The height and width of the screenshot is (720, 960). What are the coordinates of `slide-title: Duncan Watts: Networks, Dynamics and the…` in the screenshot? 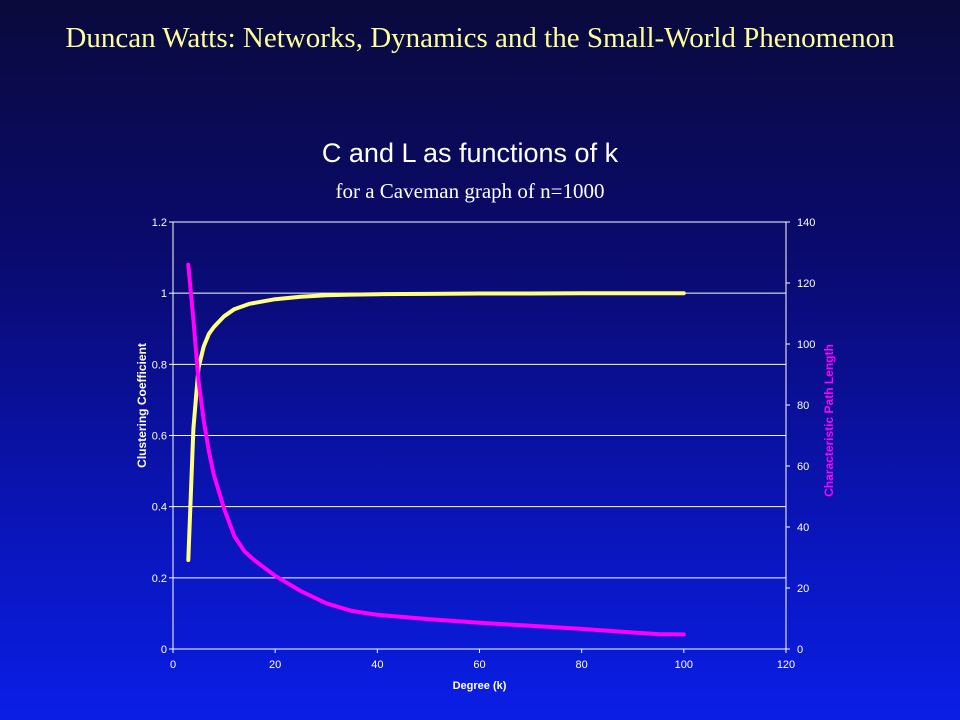 It's located at (480, 38).